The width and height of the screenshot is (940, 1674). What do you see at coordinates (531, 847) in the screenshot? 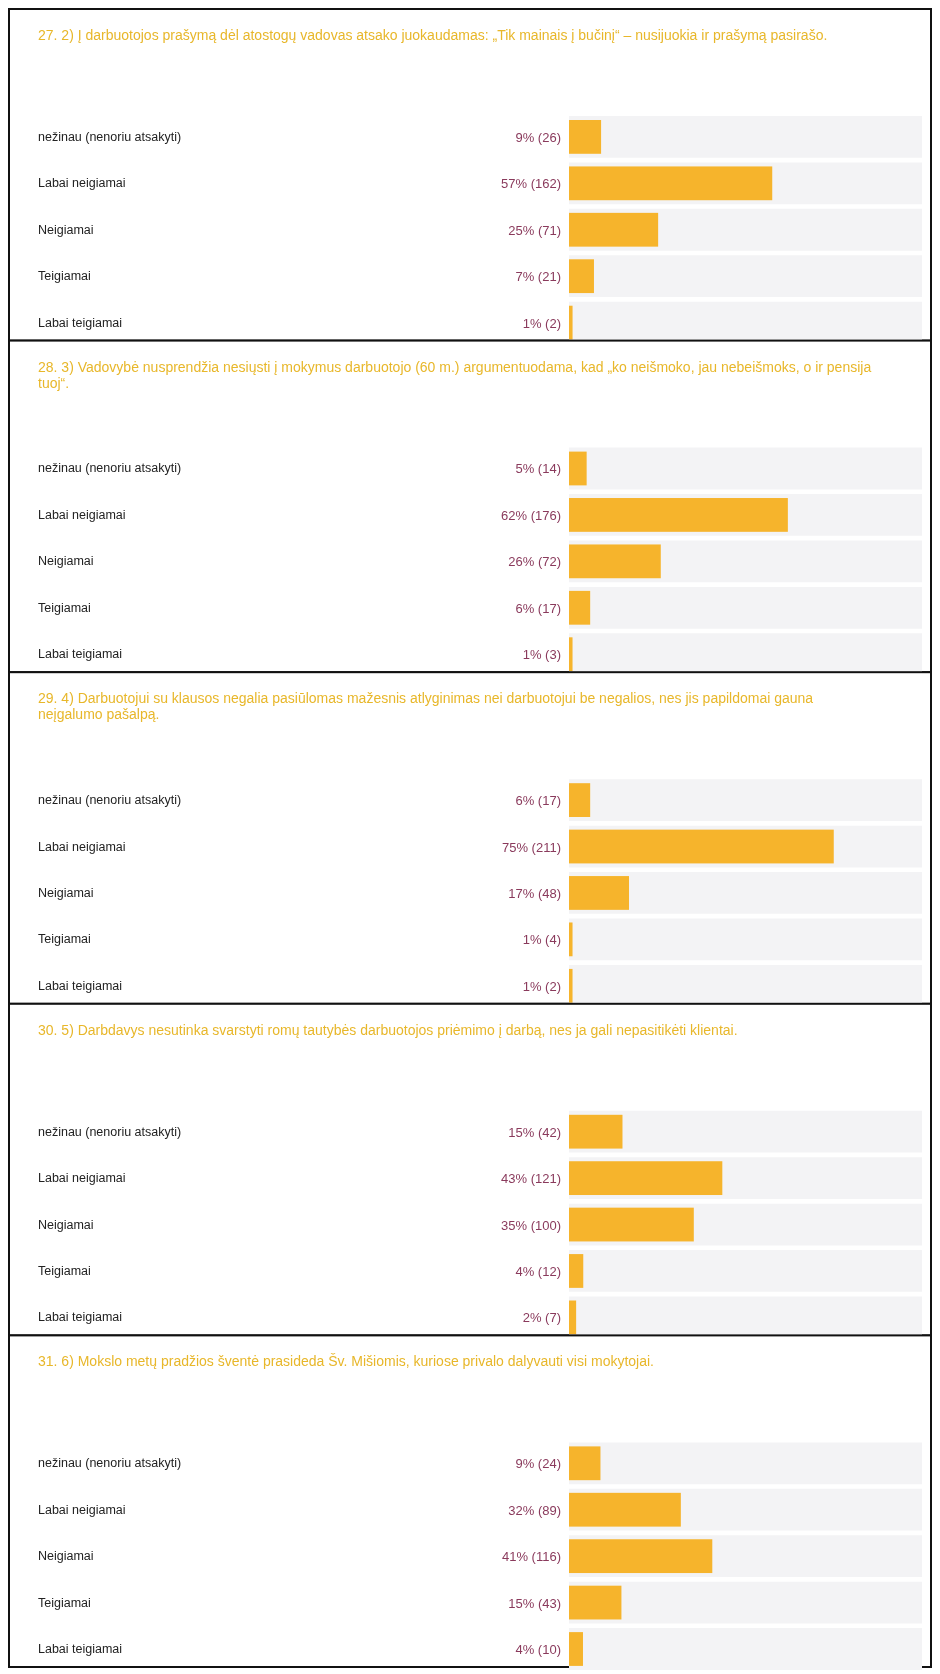
I see `data-label: 75% (211)` at bounding box center [531, 847].